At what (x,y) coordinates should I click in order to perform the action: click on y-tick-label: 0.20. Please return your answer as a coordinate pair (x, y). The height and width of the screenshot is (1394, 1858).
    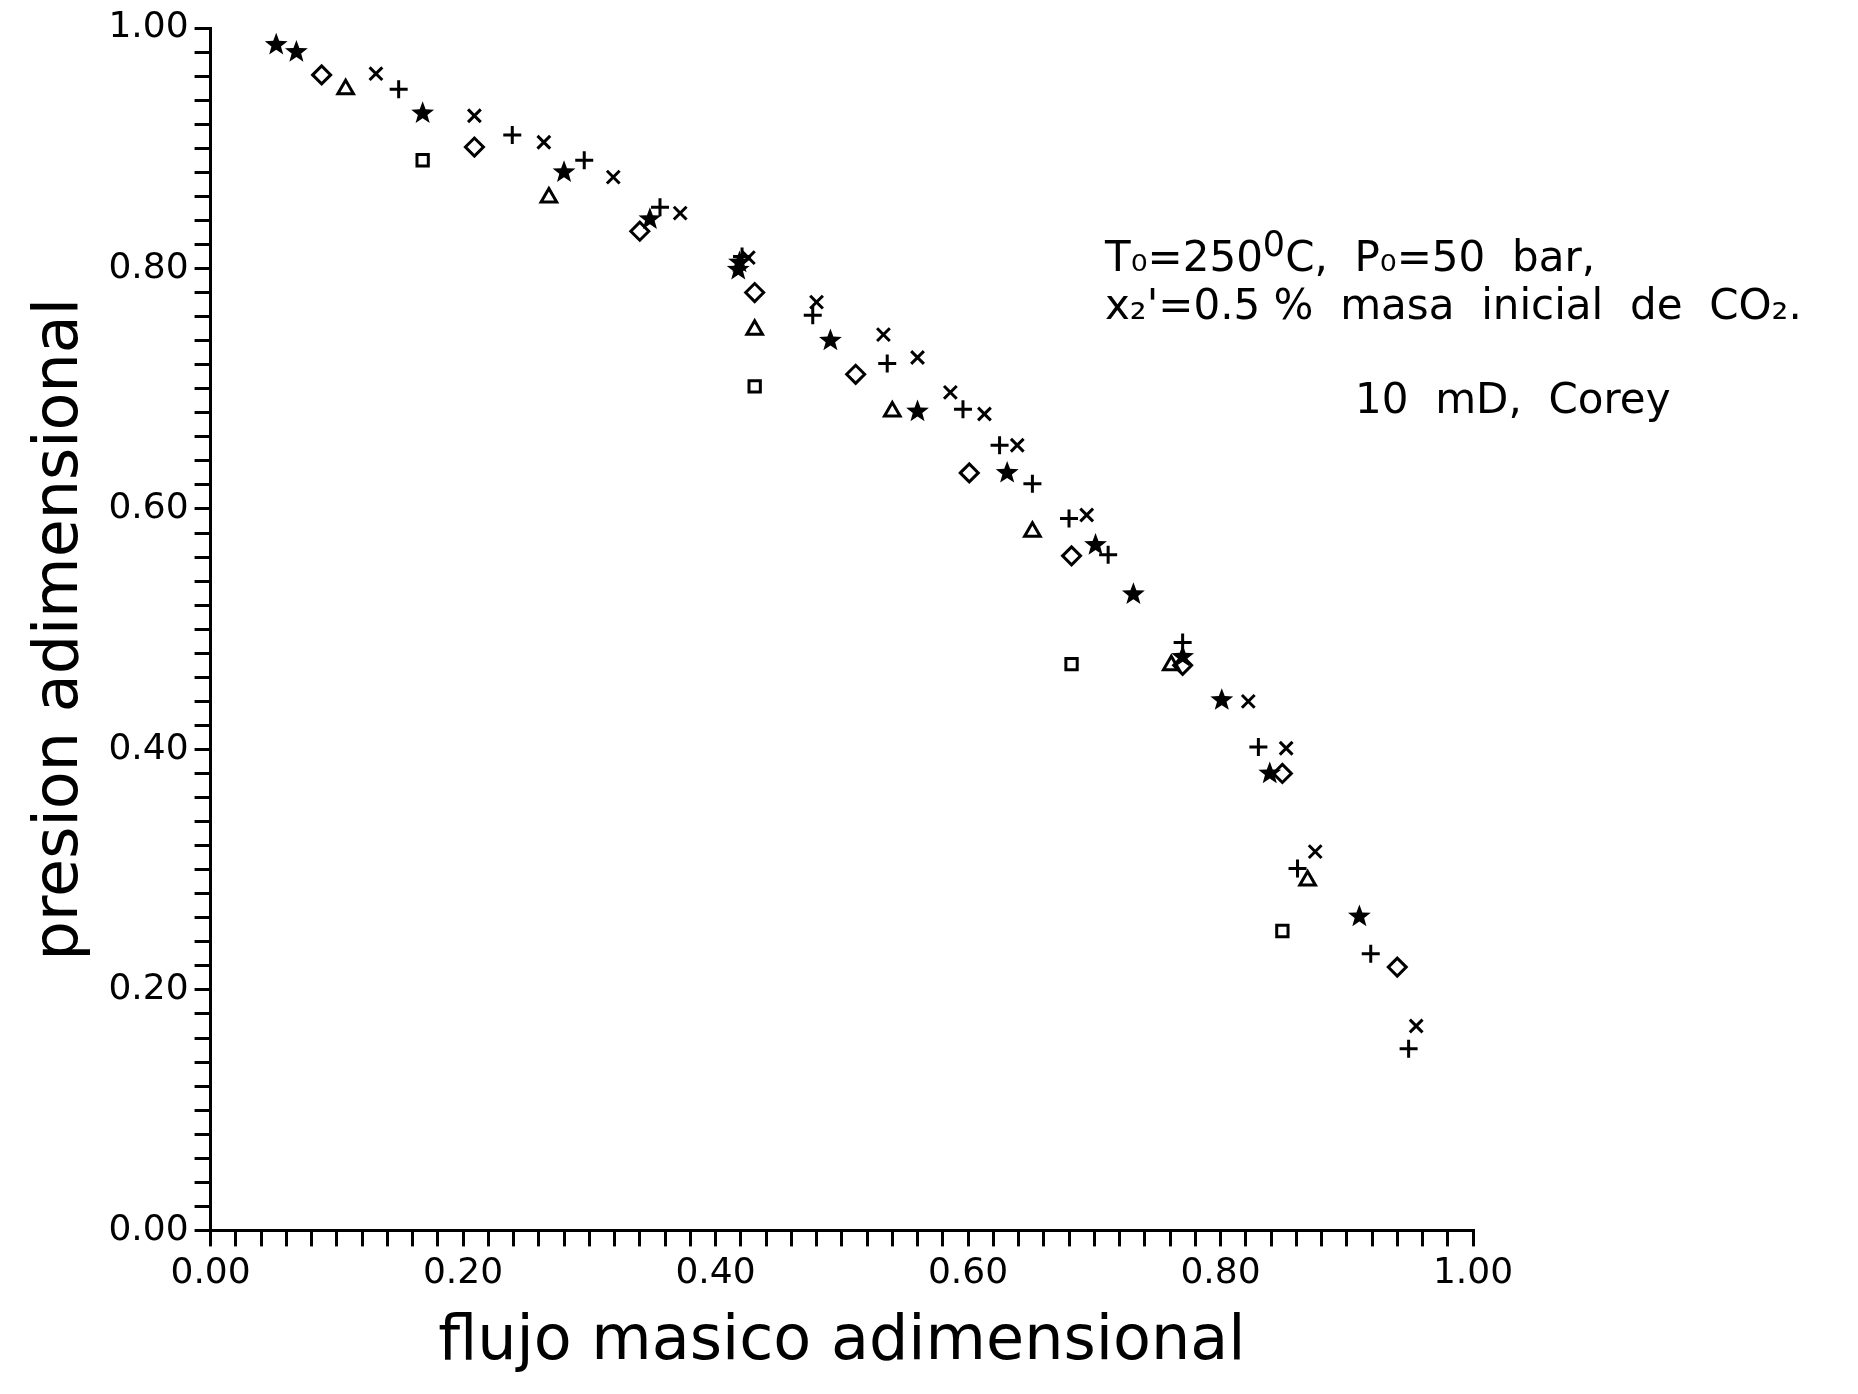
    Looking at the image, I should click on (148, 987).